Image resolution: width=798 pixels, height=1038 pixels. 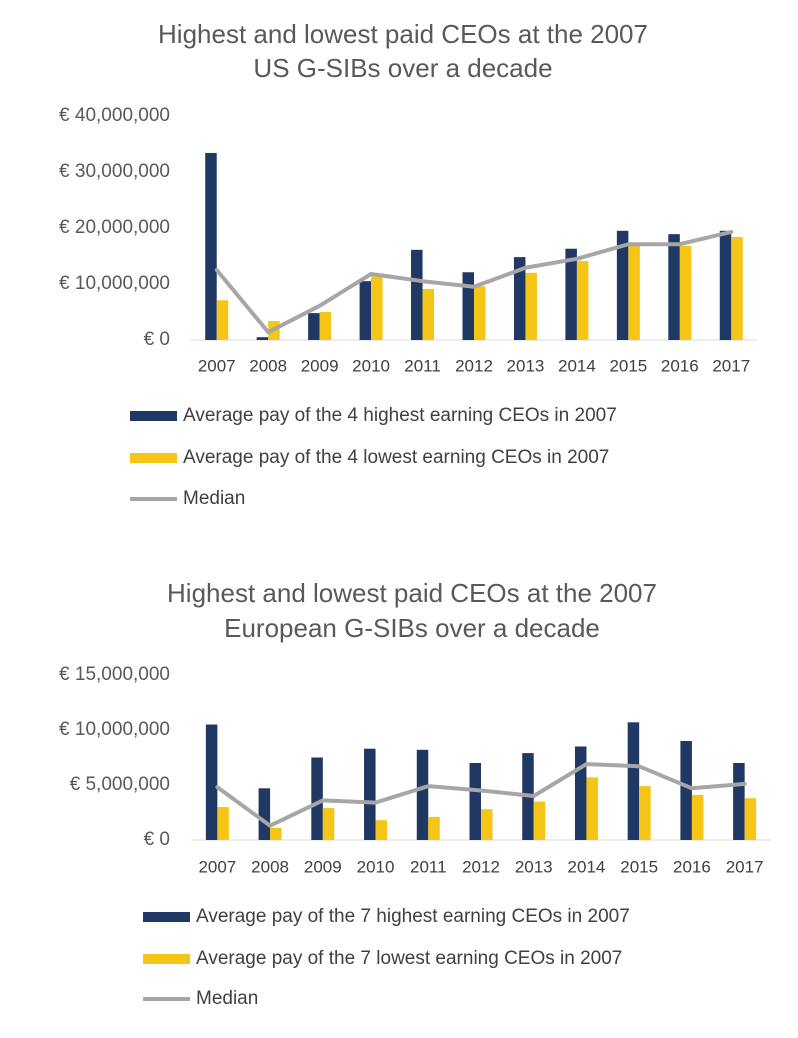 I want to click on chart-title: European G-SIBs over a decade, so click(x=412, y=628).